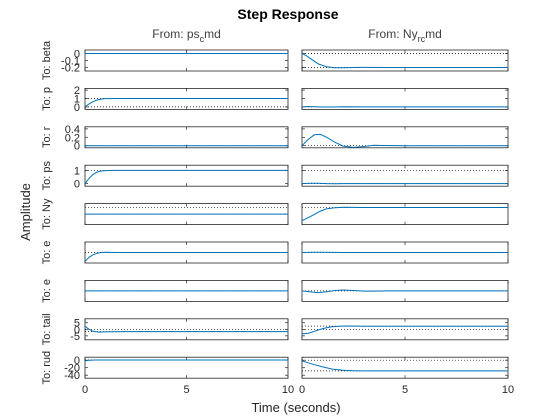 This screenshot has width=560, height=420. Describe the element at coordinates (295, 407) in the screenshot. I see `x-axis-label: Time (seconds)` at that location.